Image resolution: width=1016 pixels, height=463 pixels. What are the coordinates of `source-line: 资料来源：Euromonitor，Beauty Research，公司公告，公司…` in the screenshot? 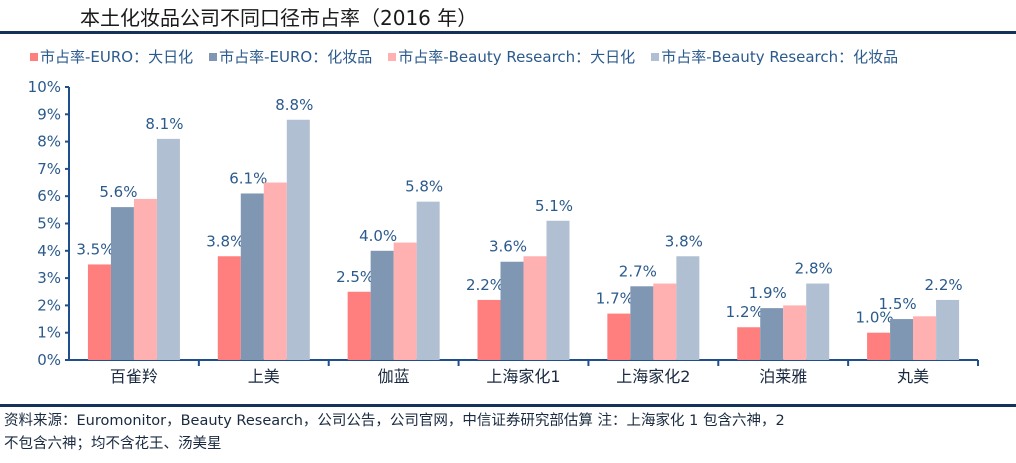 It's located at (394, 421).